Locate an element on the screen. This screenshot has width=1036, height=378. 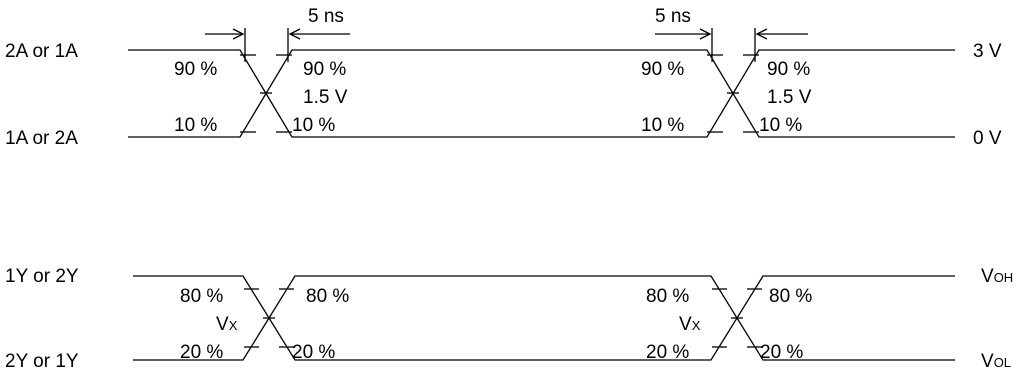
out-edge2-mid-label: VX is located at coordinates (690, 324).